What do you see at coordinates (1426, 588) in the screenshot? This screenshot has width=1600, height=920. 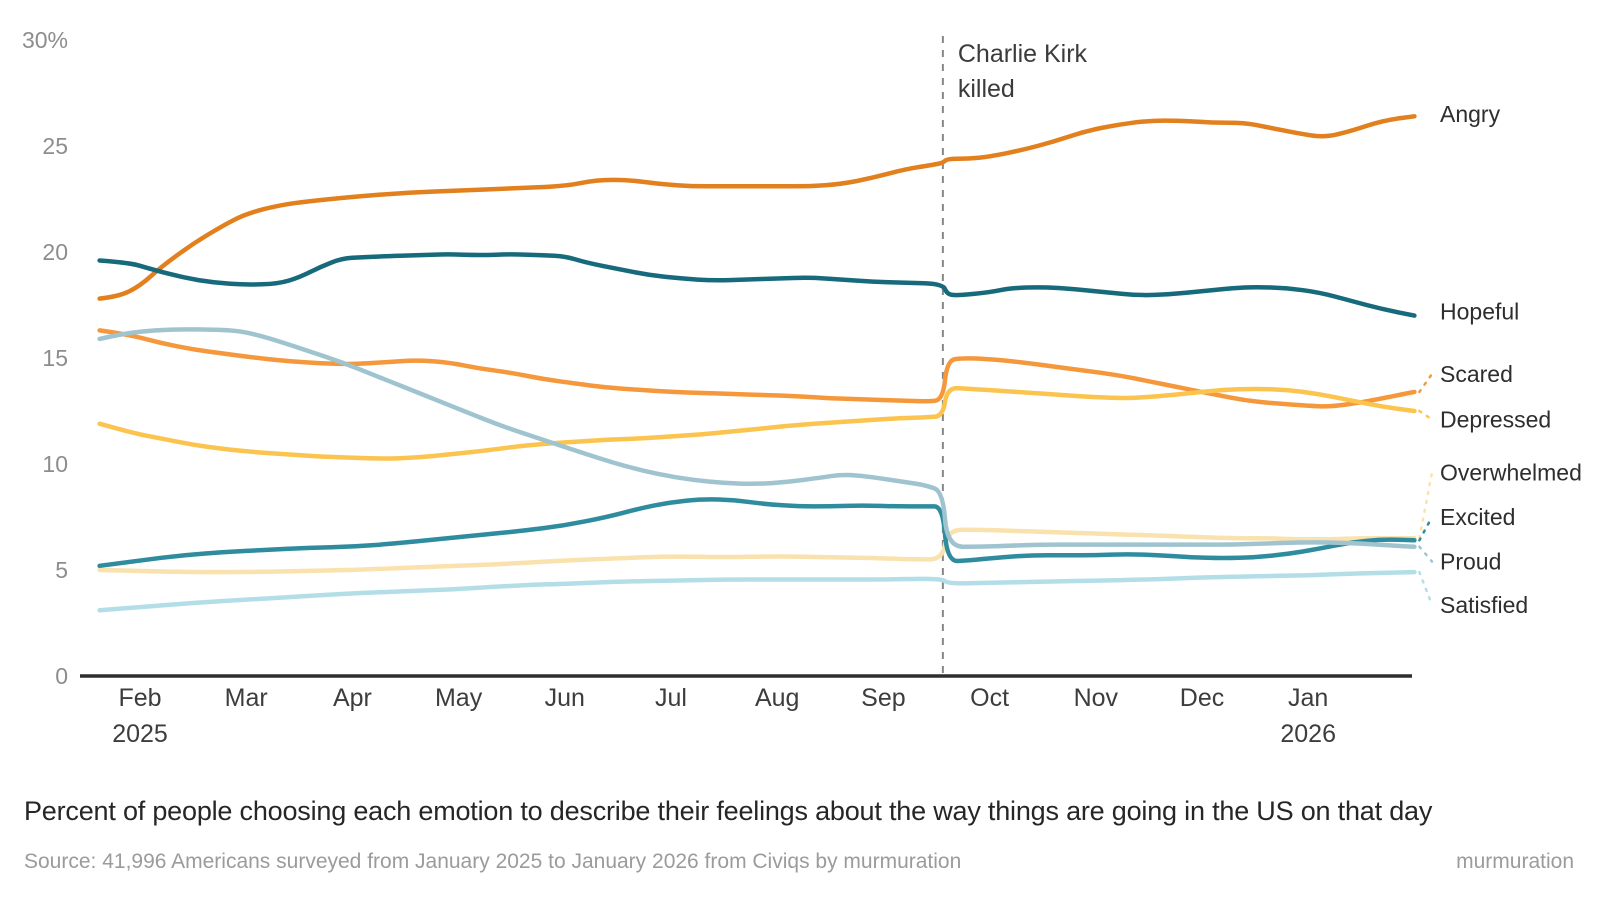 I see `series-leader-satisfied` at bounding box center [1426, 588].